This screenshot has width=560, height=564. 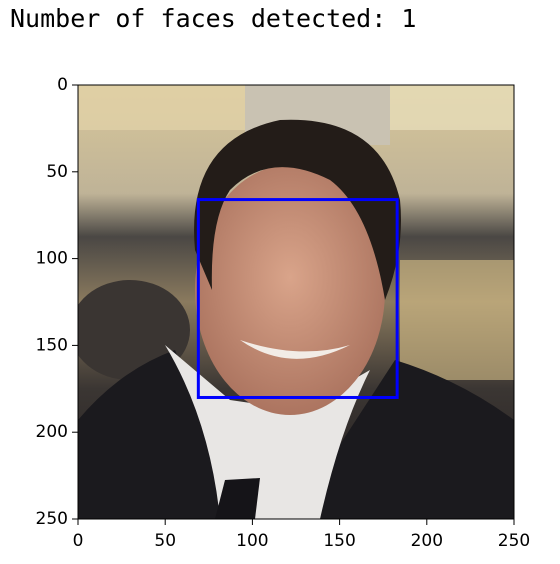 What do you see at coordinates (339, 541) in the screenshot?
I see `x-tick-label: 150` at bounding box center [339, 541].